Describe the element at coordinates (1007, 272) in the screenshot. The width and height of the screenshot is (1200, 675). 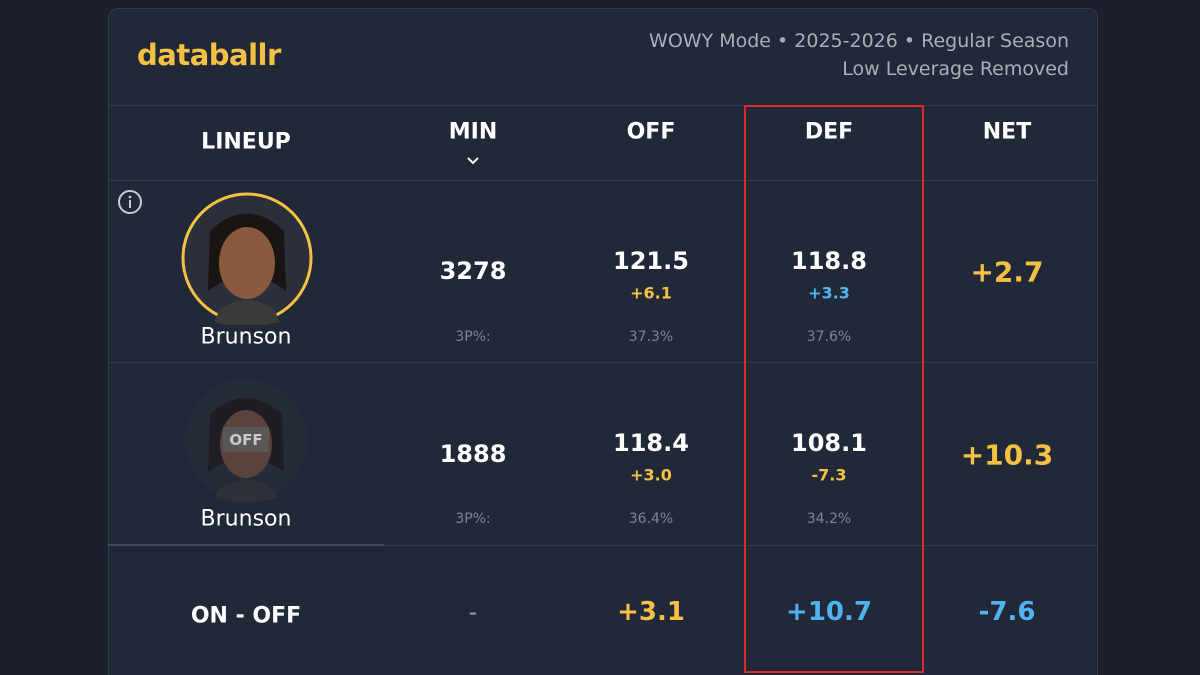
I see `net-rating: +2.7` at that location.